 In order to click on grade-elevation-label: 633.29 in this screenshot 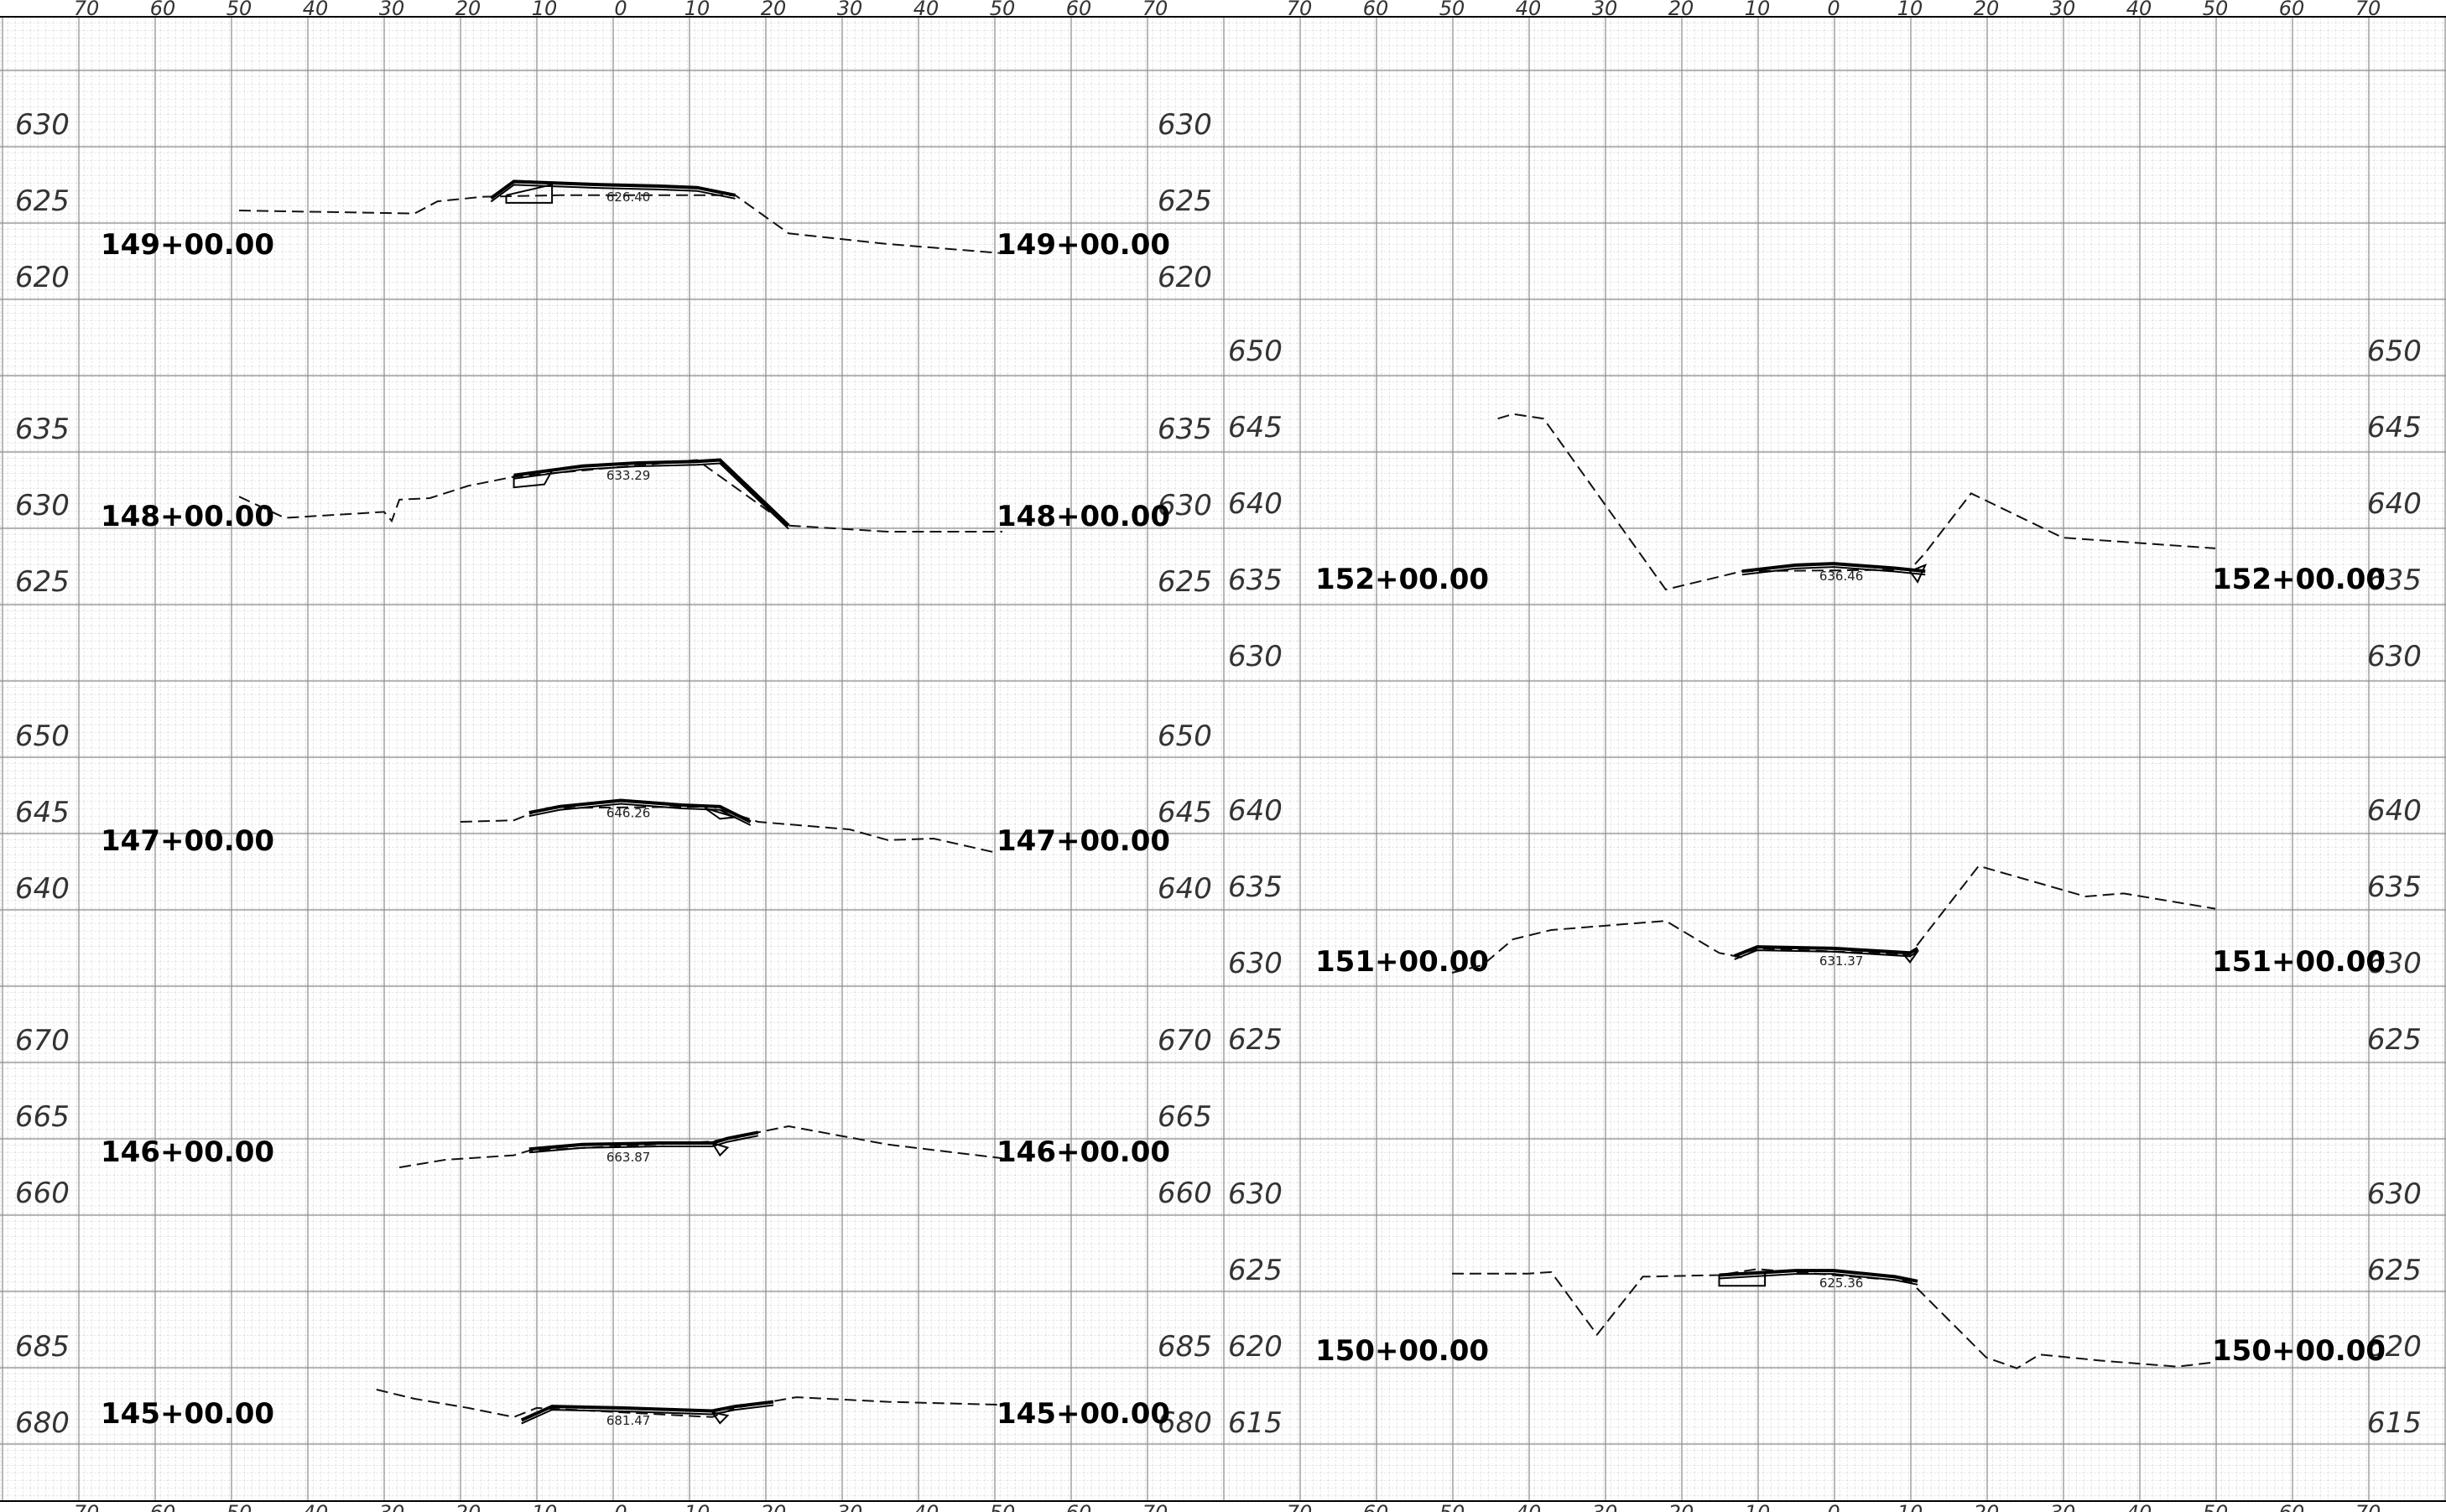, I will do `click(628, 475)`.